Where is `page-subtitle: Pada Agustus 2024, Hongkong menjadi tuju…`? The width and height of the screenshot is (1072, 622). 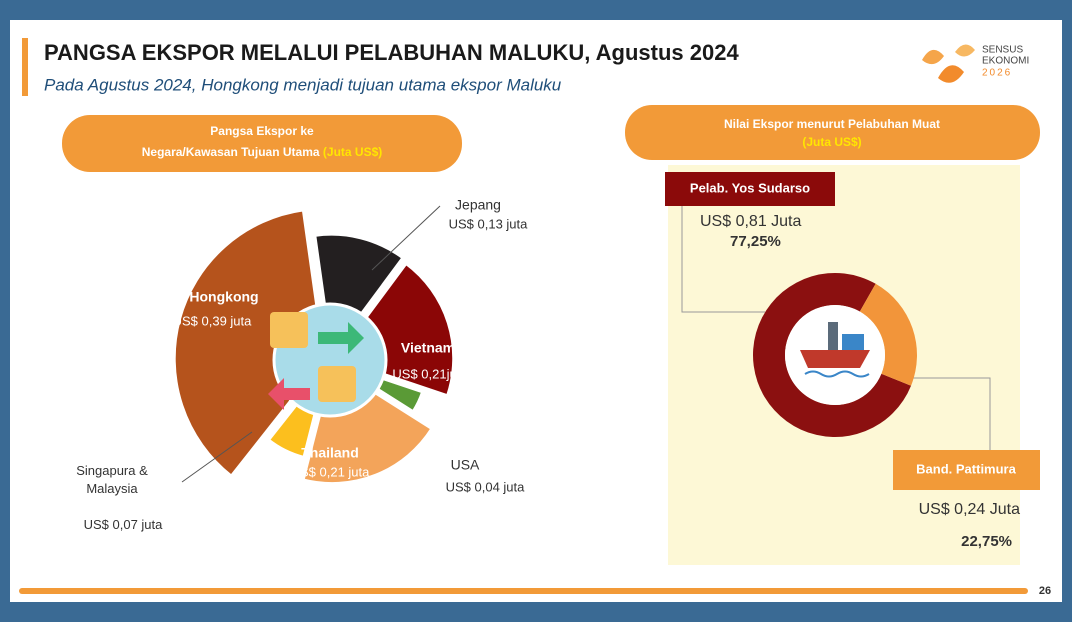
page-subtitle: Pada Agustus 2024, Hongkong menjadi tuju… is located at coordinates (303, 84).